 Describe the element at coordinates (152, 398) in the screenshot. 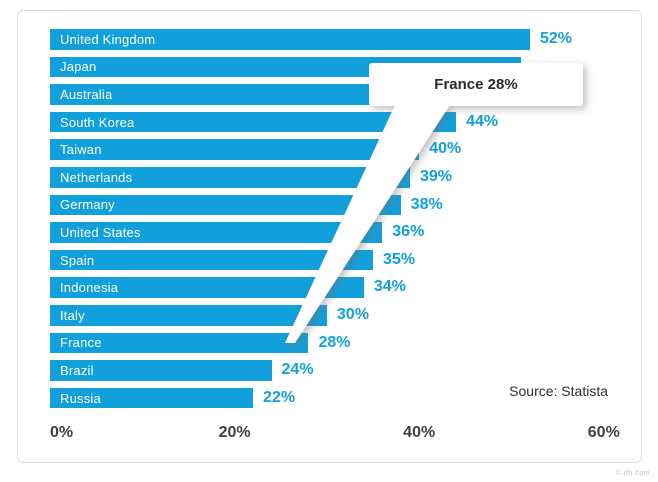

I see `bar: Russia` at that location.